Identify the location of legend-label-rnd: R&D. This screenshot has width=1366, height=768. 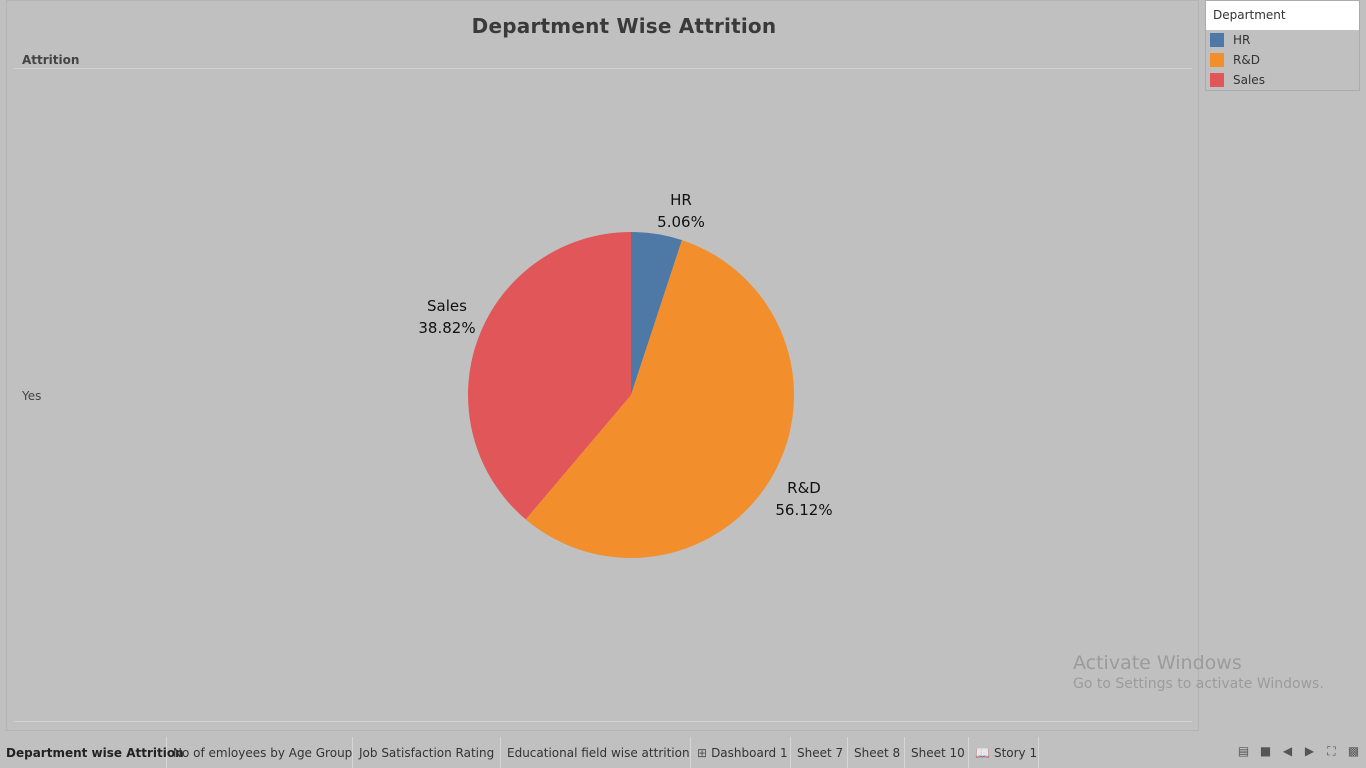
(1246, 60).